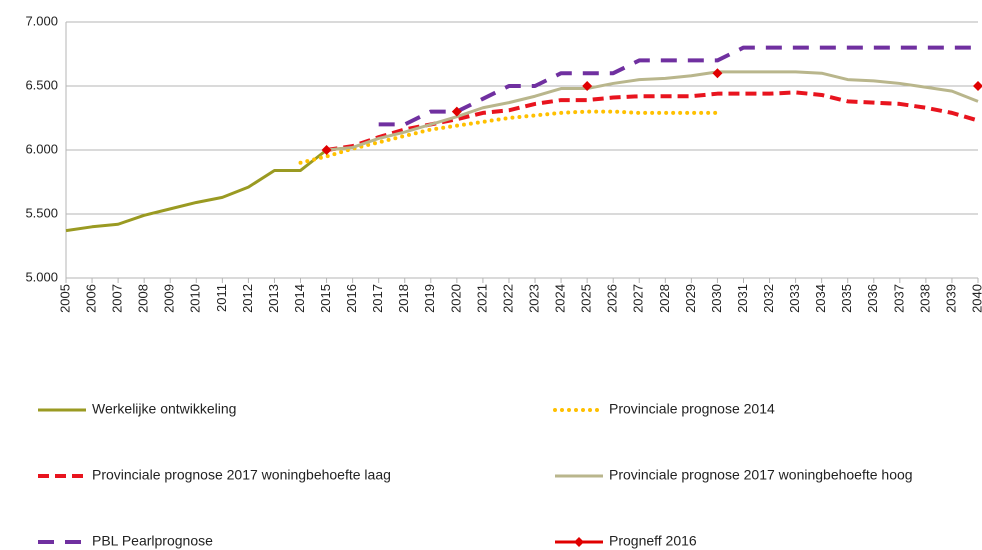 The width and height of the screenshot is (982, 550). I want to click on x-tick-label: 2032, so click(768, 298).